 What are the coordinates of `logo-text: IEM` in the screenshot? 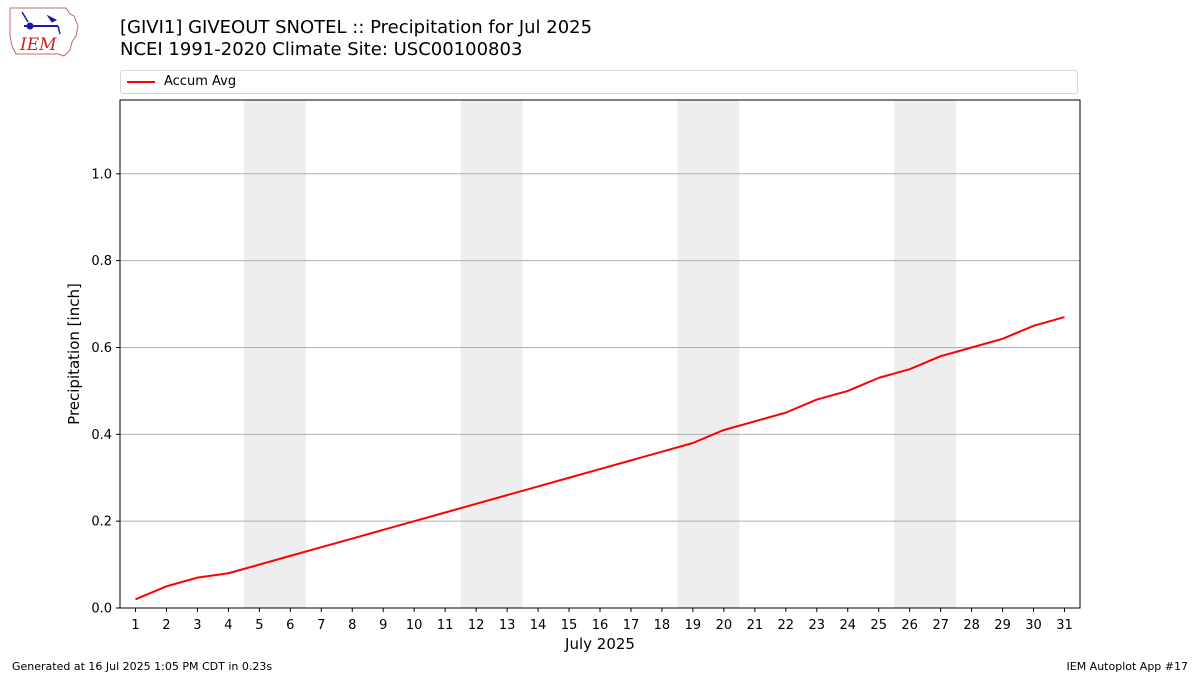 It's located at (38, 45).